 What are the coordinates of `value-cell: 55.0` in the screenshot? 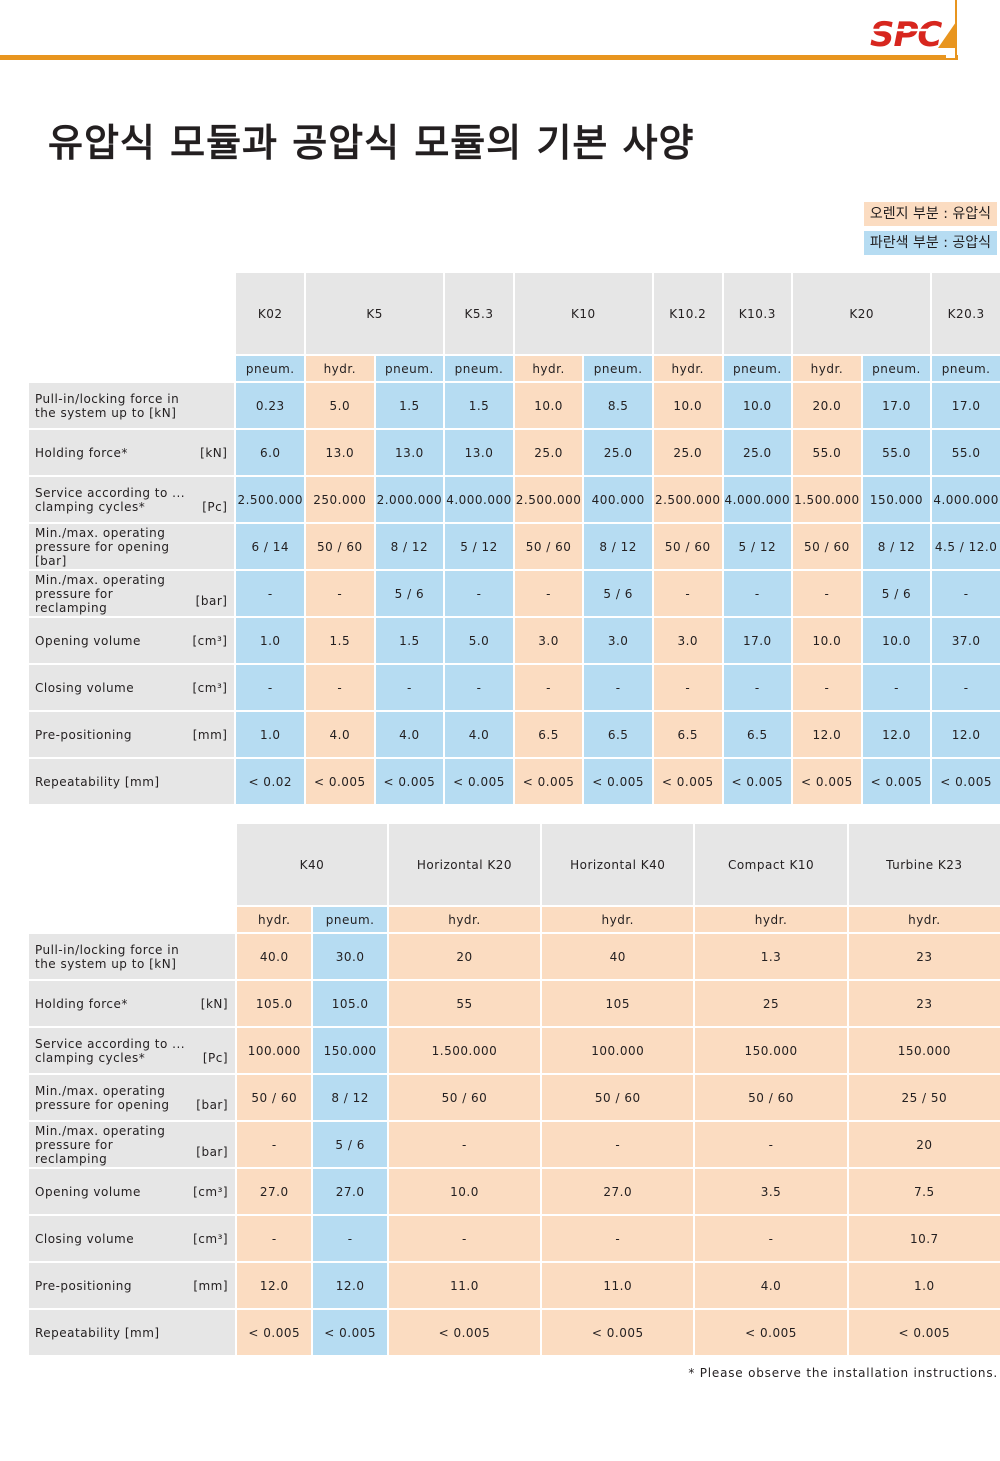 It's located at (966, 452).